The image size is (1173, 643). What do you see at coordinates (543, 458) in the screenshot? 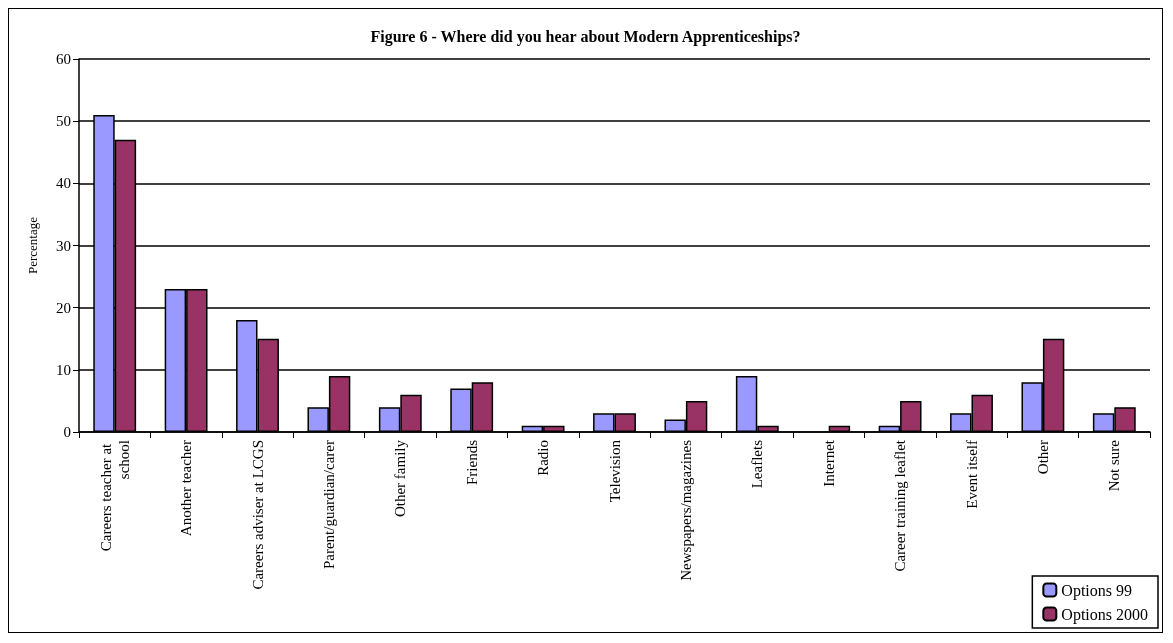
I see `x-tick-label: Radio` at bounding box center [543, 458].